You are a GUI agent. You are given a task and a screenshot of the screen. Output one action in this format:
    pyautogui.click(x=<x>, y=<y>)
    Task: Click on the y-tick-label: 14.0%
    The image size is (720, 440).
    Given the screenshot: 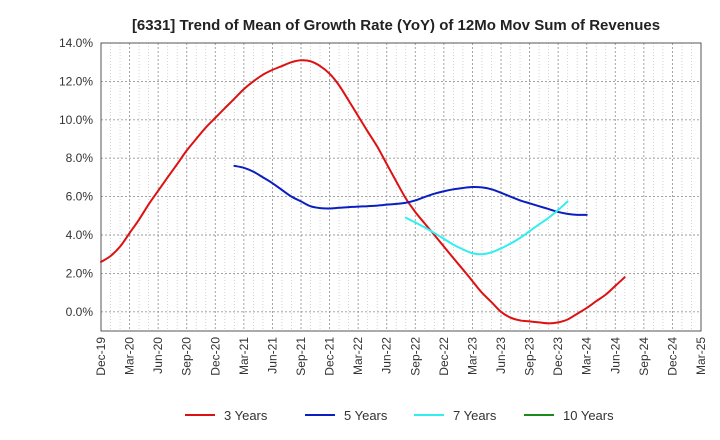 What is the action you would take?
    pyautogui.click(x=76, y=43)
    